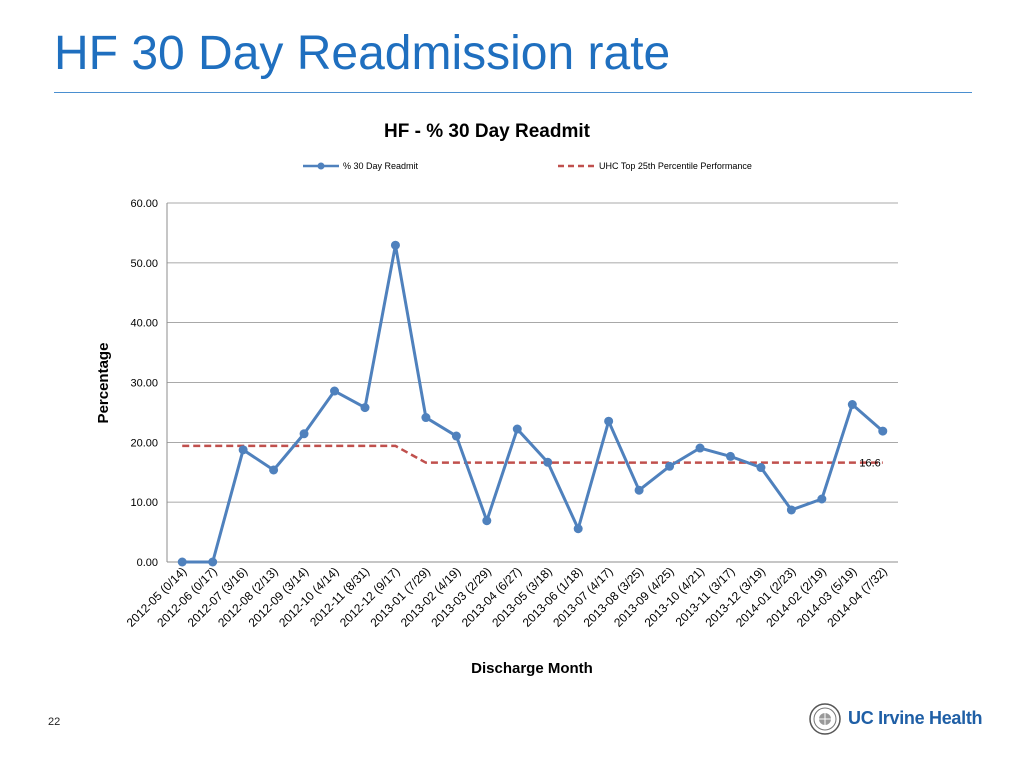 The width and height of the screenshot is (1024, 768). Describe the element at coordinates (381, 166) in the screenshot. I see `legend-label-readmit: % 30 Day Readmit` at that location.